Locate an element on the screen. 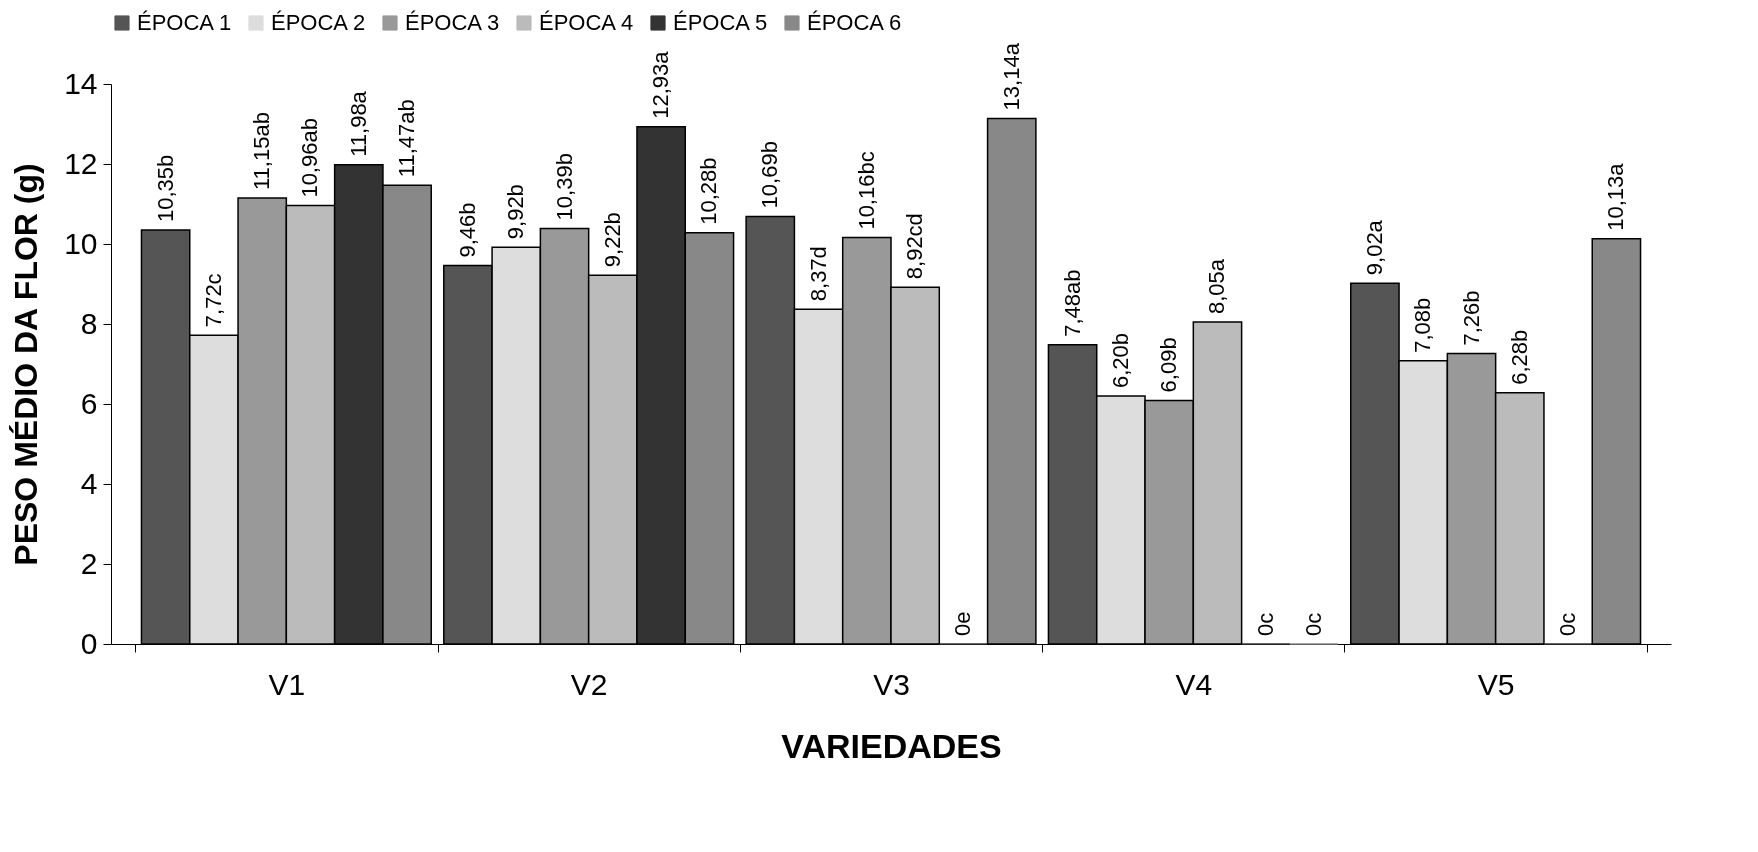 The width and height of the screenshot is (1758, 852). y-tick-label: 12 is located at coordinates (81, 163).